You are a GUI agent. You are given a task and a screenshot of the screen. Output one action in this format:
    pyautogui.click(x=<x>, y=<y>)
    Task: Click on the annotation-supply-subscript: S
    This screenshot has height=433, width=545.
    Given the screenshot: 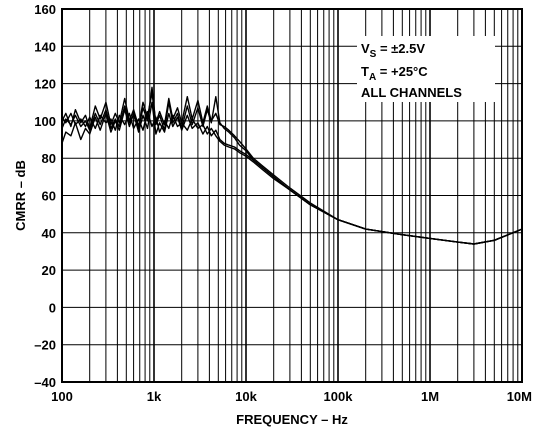 What is the action you would take?
    pyautogui.click(x=373, y=54)
    